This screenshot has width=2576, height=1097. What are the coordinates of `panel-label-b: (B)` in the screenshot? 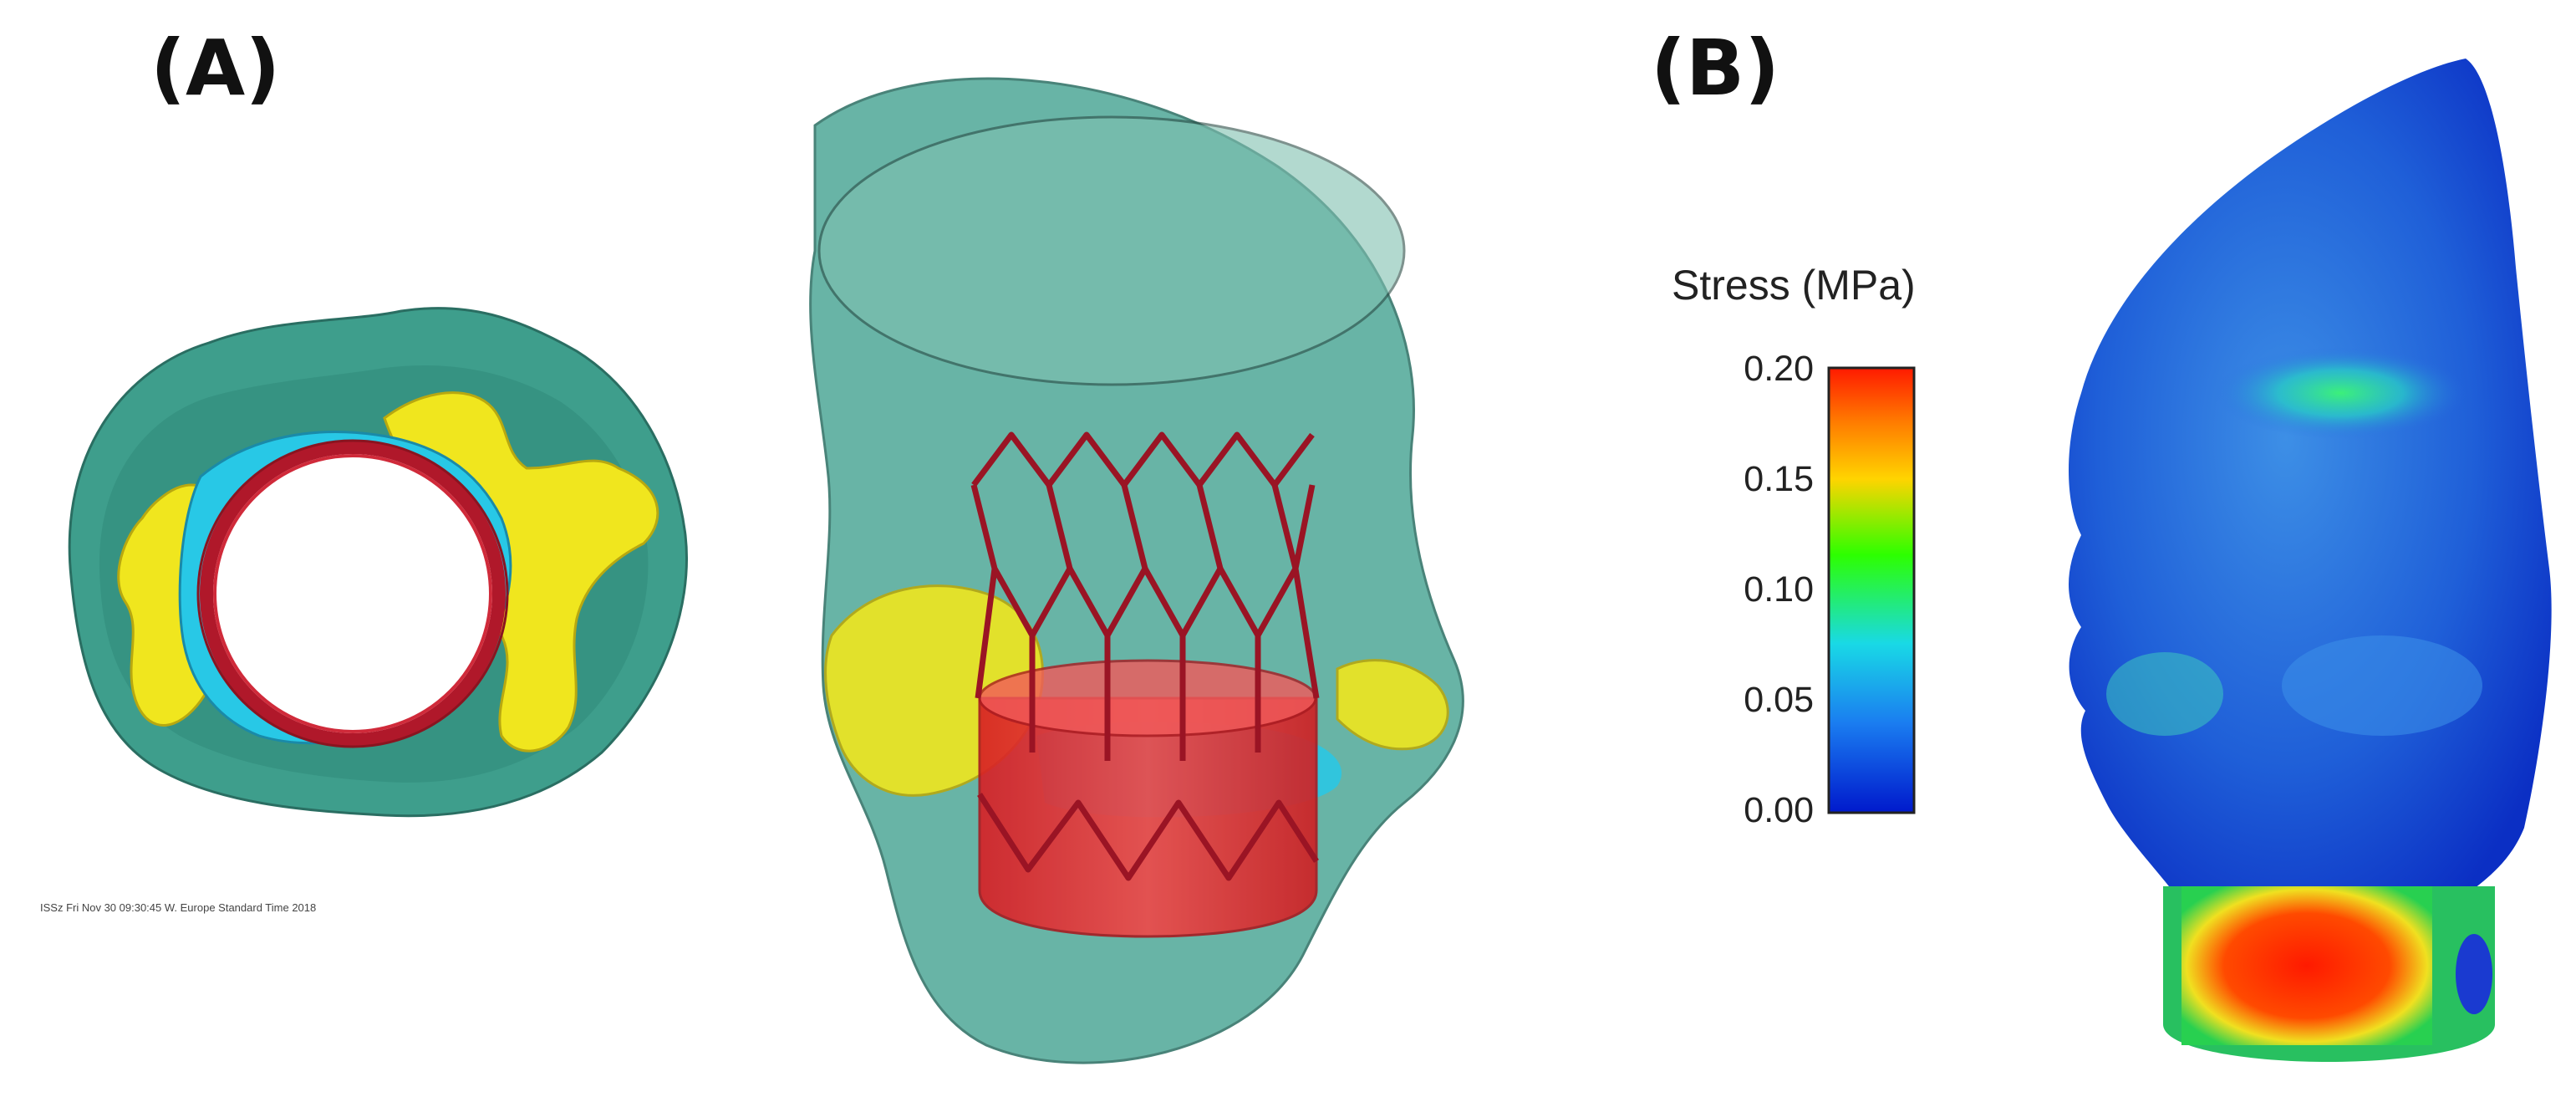 It's located at (1715, 68).